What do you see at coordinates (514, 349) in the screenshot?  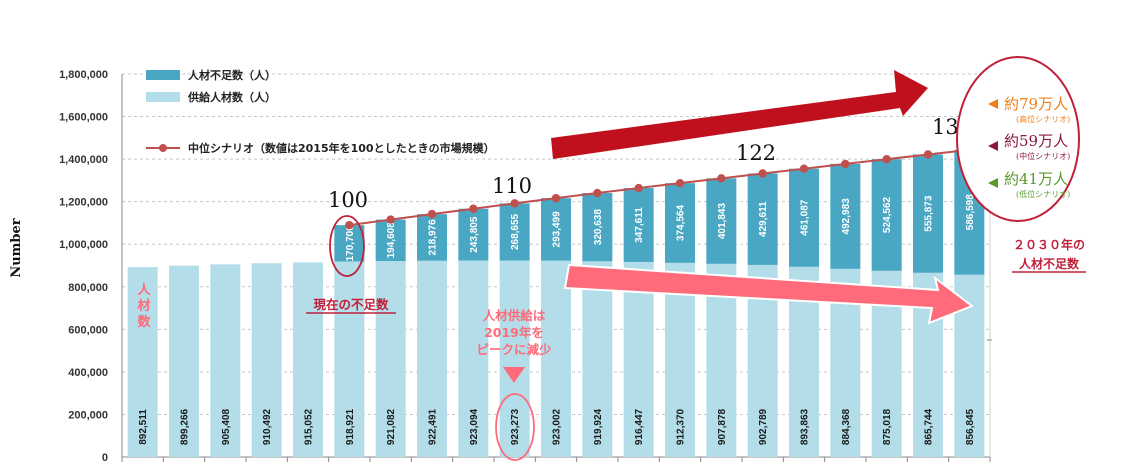 I see `svg-text: ピークに減少` at bounding box center [514, 349].